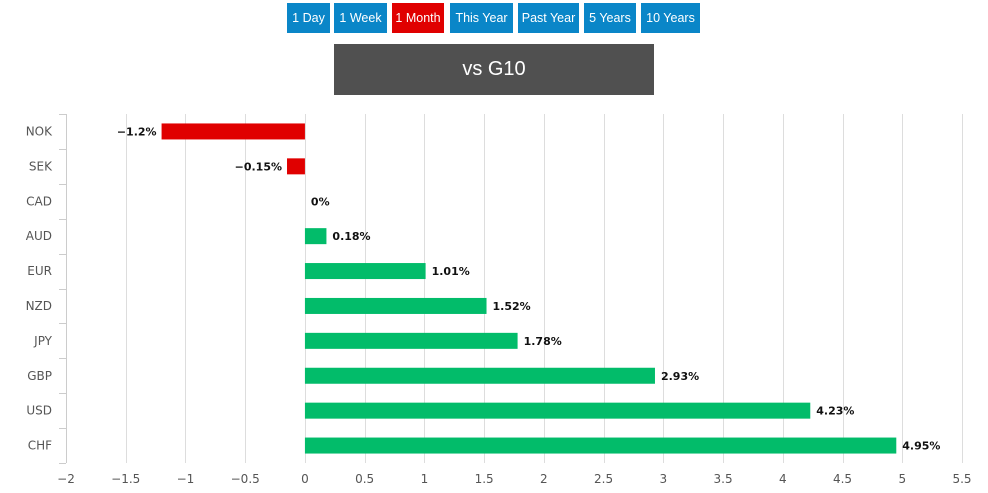  Describe the element at coordinates (603, 479) in the screenshot. I see `x-tick-label: 2.5` at that location.